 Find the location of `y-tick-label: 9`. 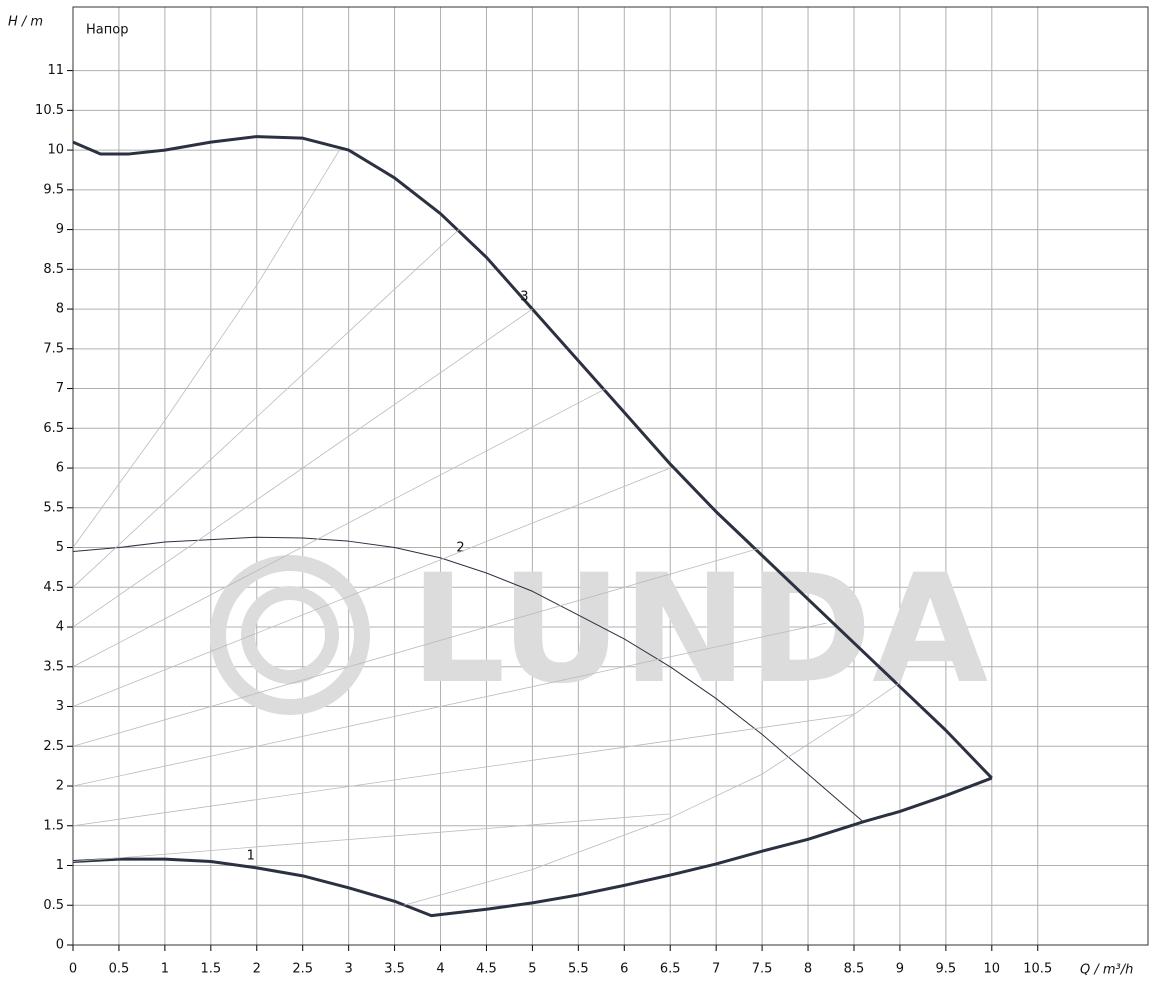

y-tick-label: 9 is located at coordinates (60, 229).